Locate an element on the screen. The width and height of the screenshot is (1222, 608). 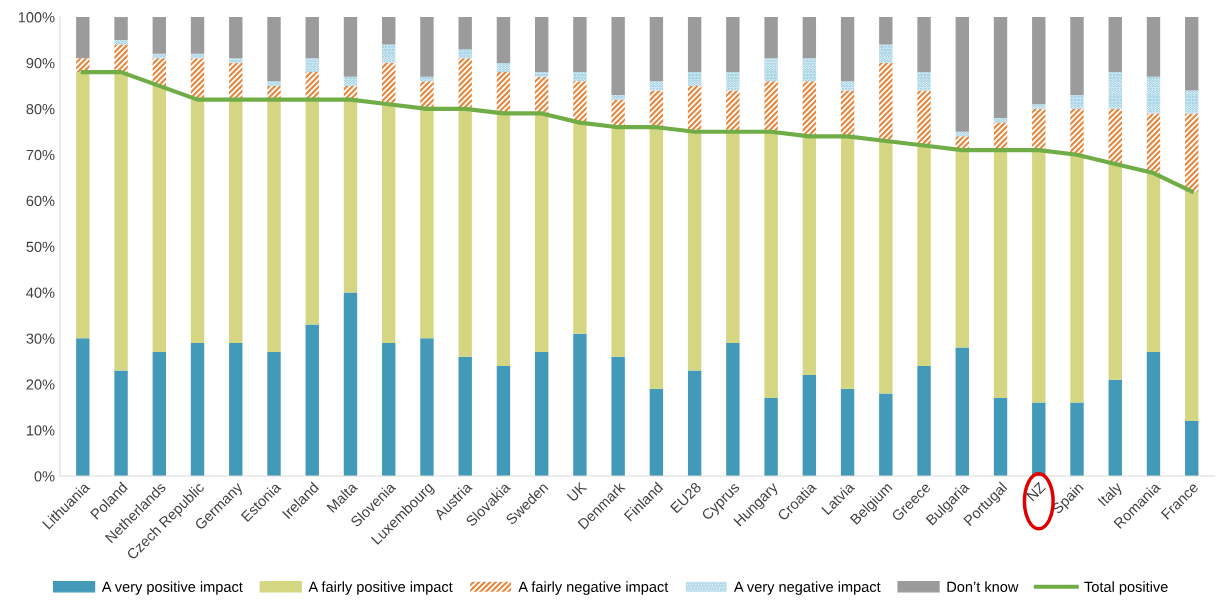
legend-label: Don’t know is located at coordinates (983, 586).